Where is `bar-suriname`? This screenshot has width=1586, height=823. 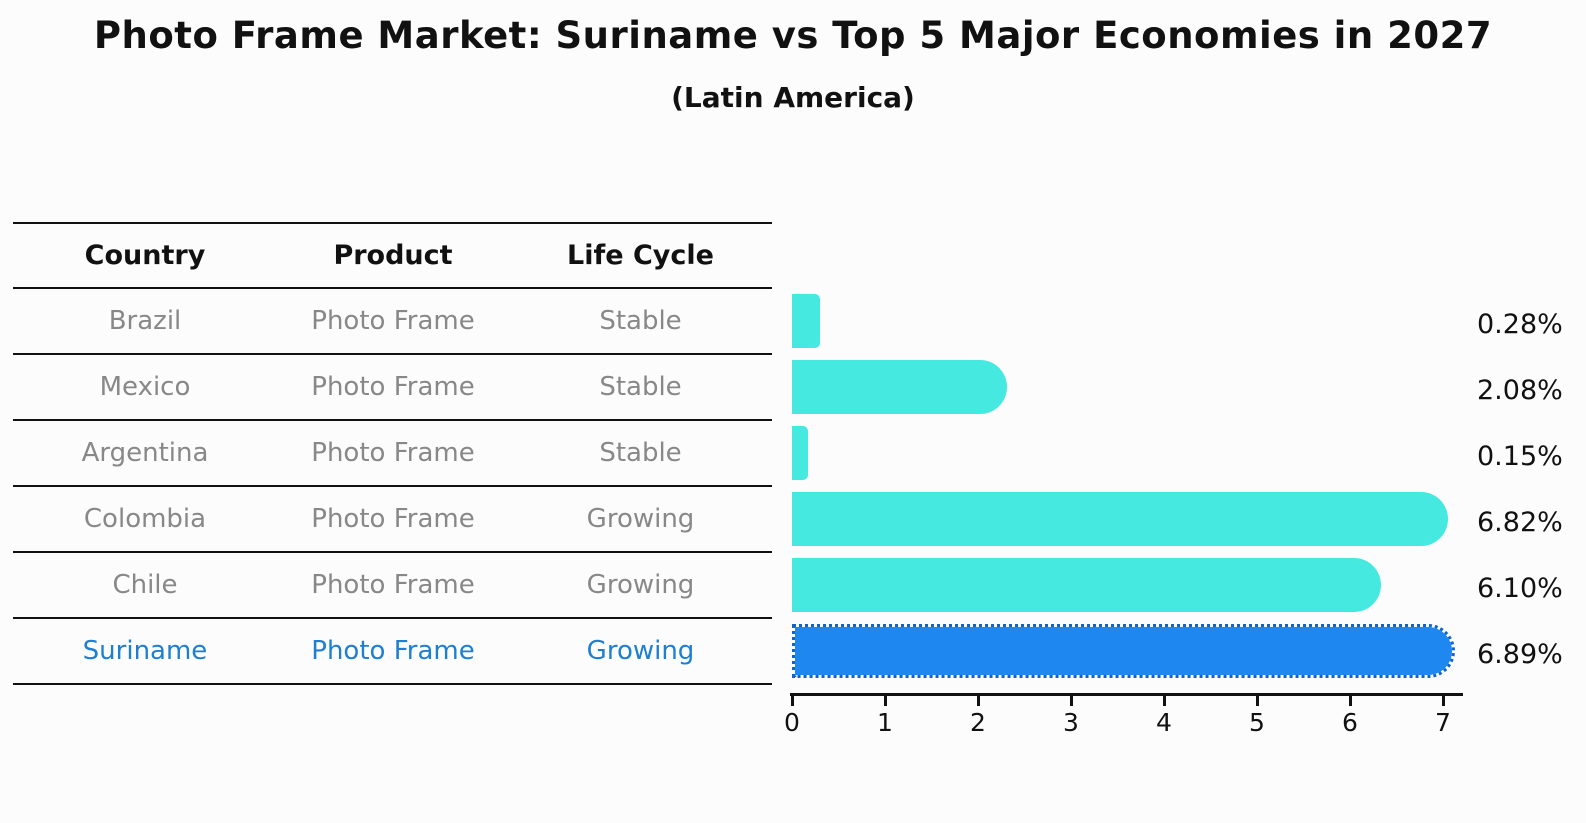 bar-suriname is located at coordinates (1123, 651).